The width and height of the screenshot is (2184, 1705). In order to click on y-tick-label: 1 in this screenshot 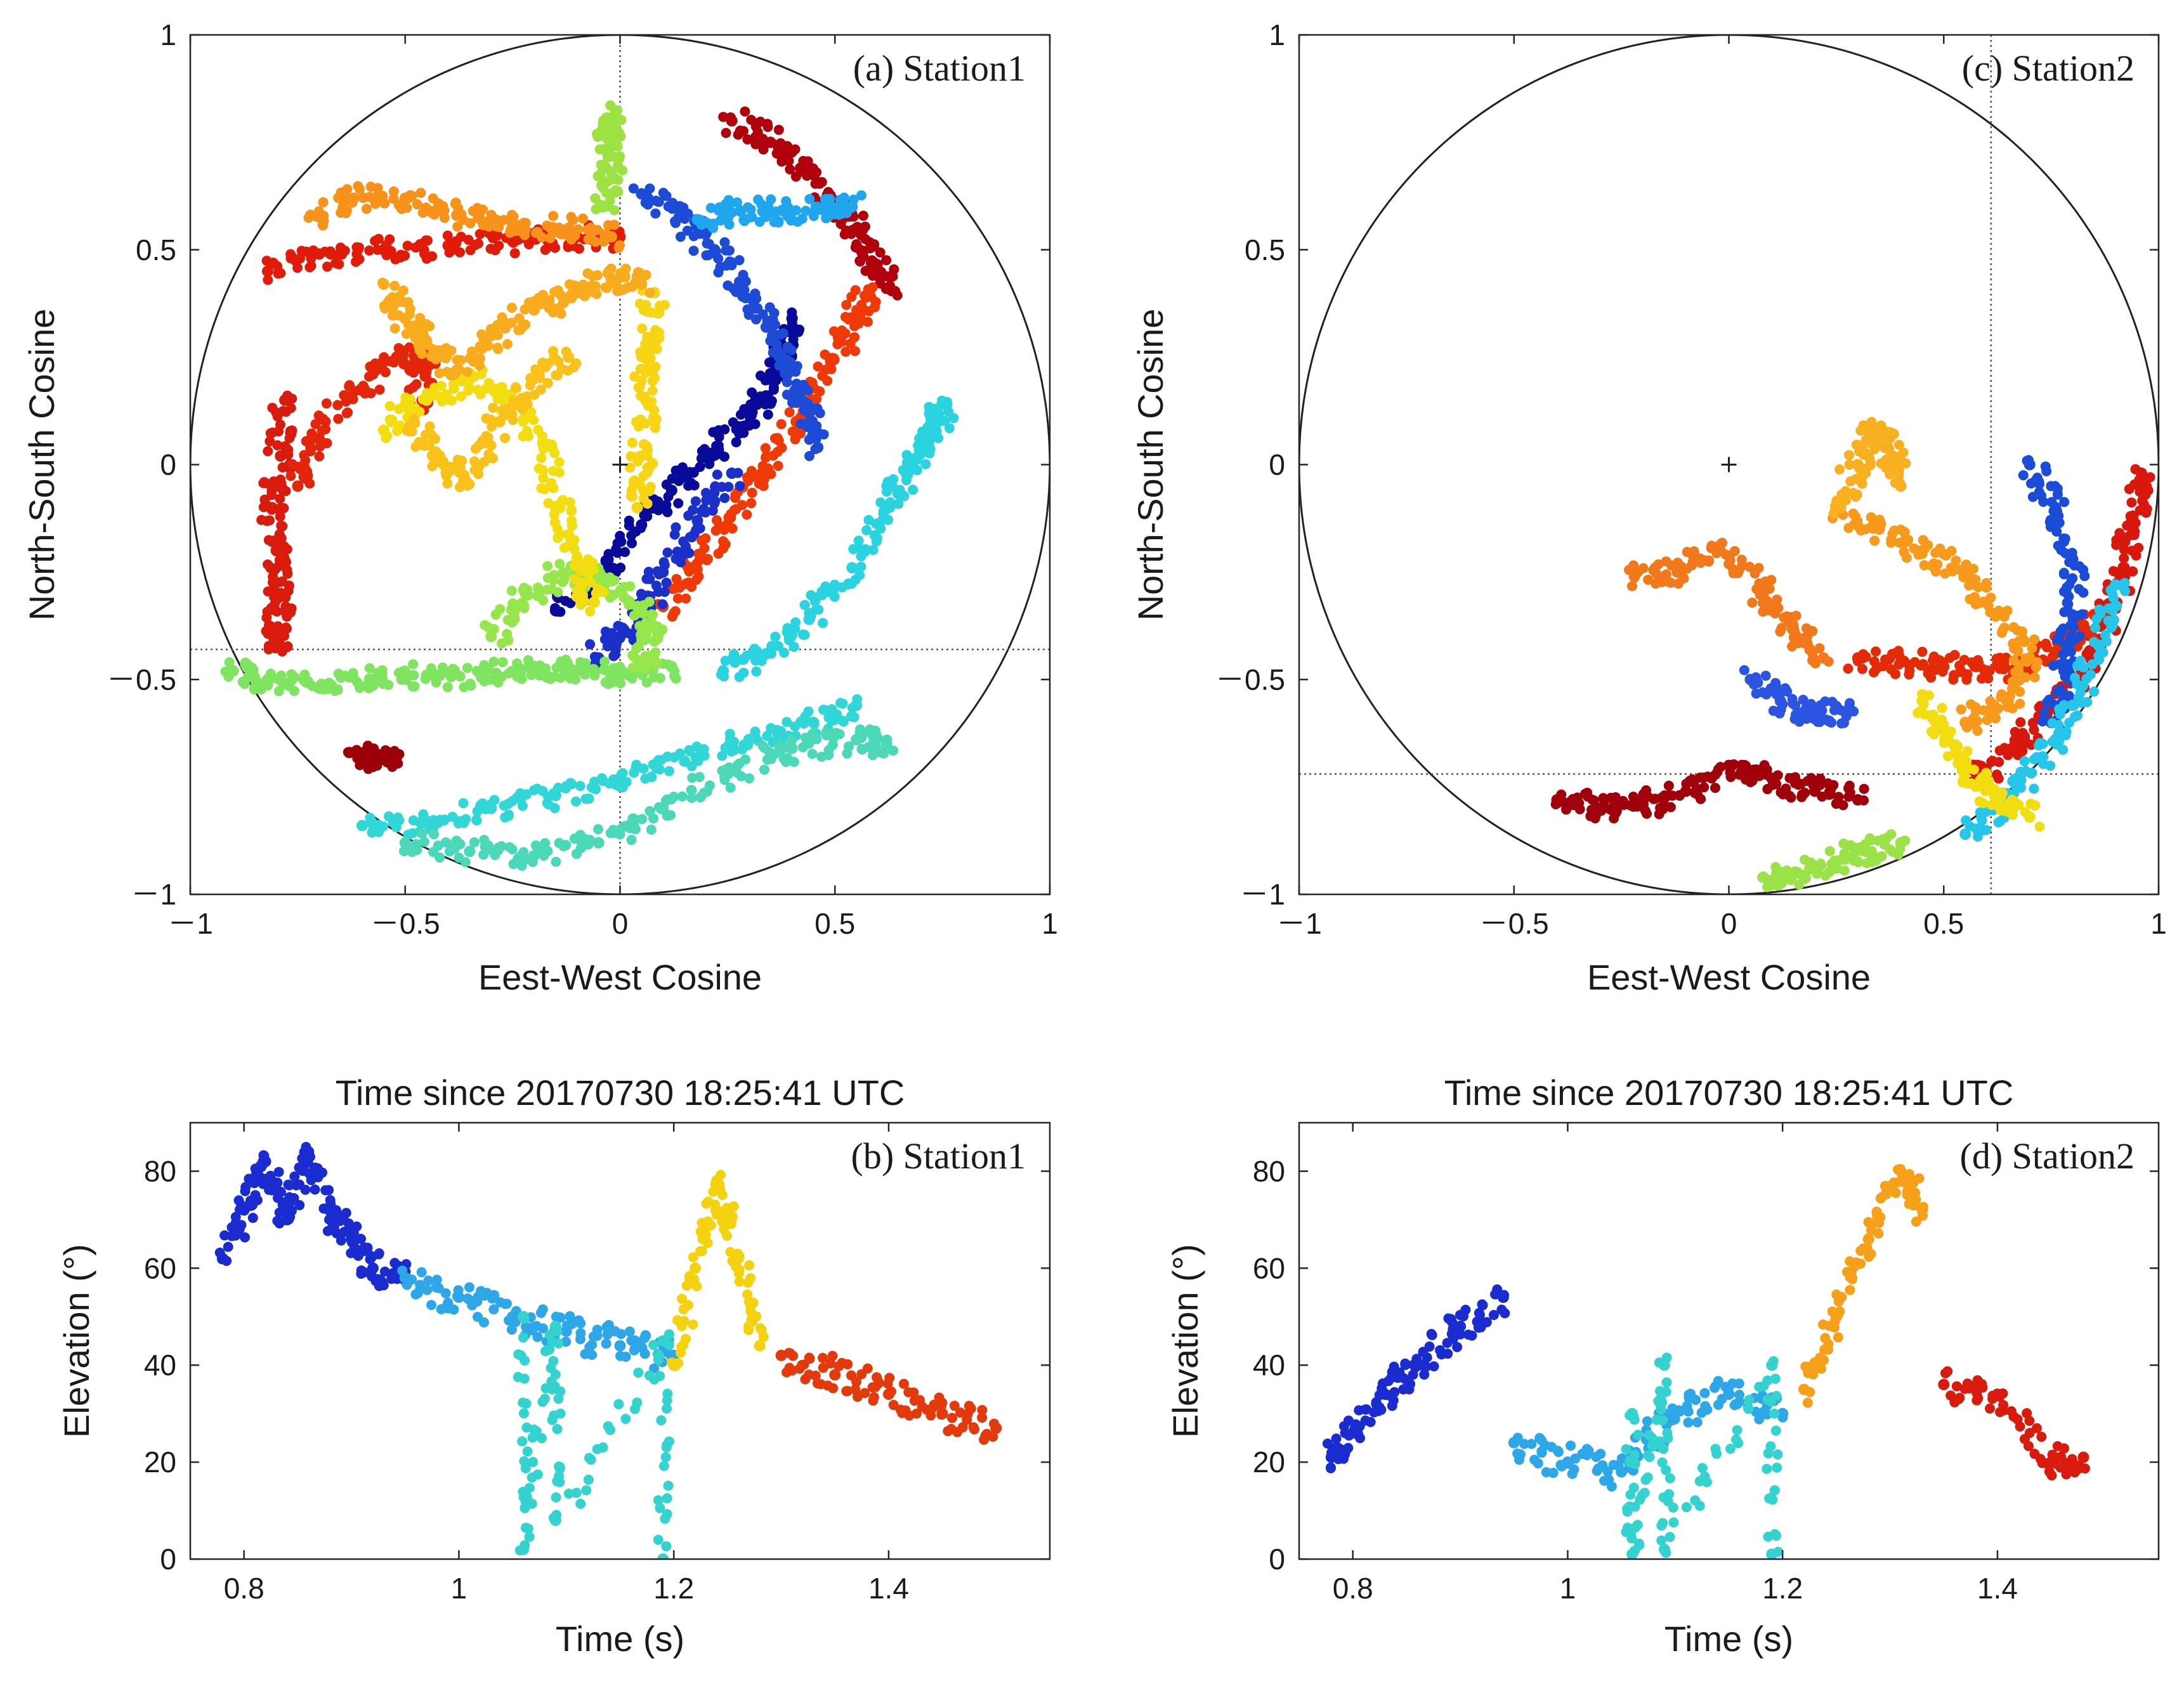, I will do `click(168, 35)`.